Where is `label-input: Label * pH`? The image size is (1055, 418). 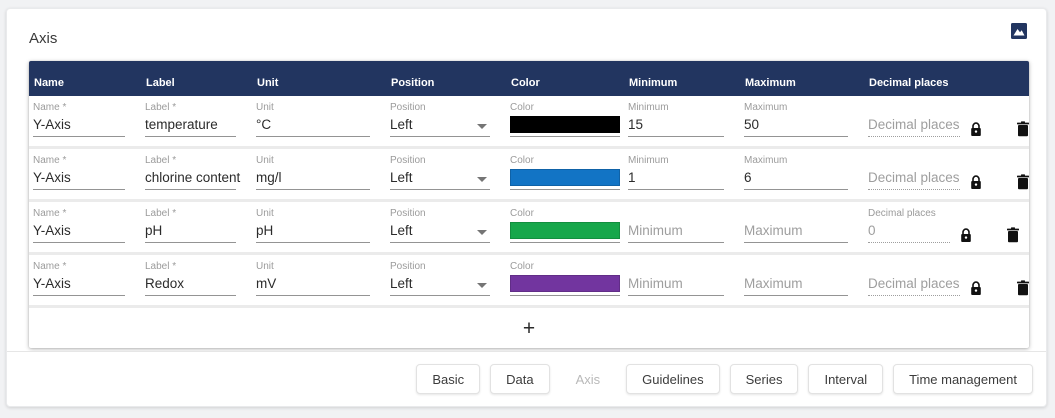 label-input: Label * pH is located at coordinates (190, 225).